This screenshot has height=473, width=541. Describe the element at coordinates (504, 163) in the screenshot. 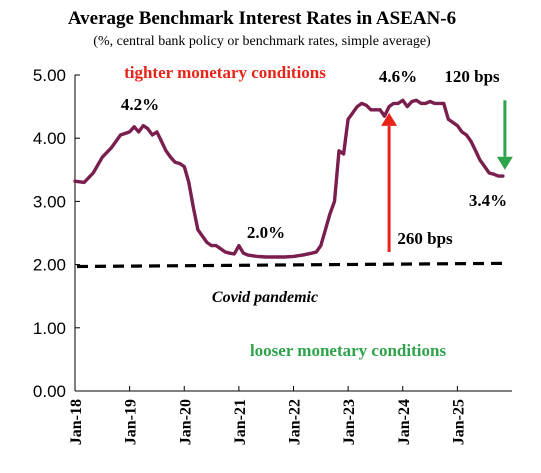

I see `easing-arrow-head` at that location.